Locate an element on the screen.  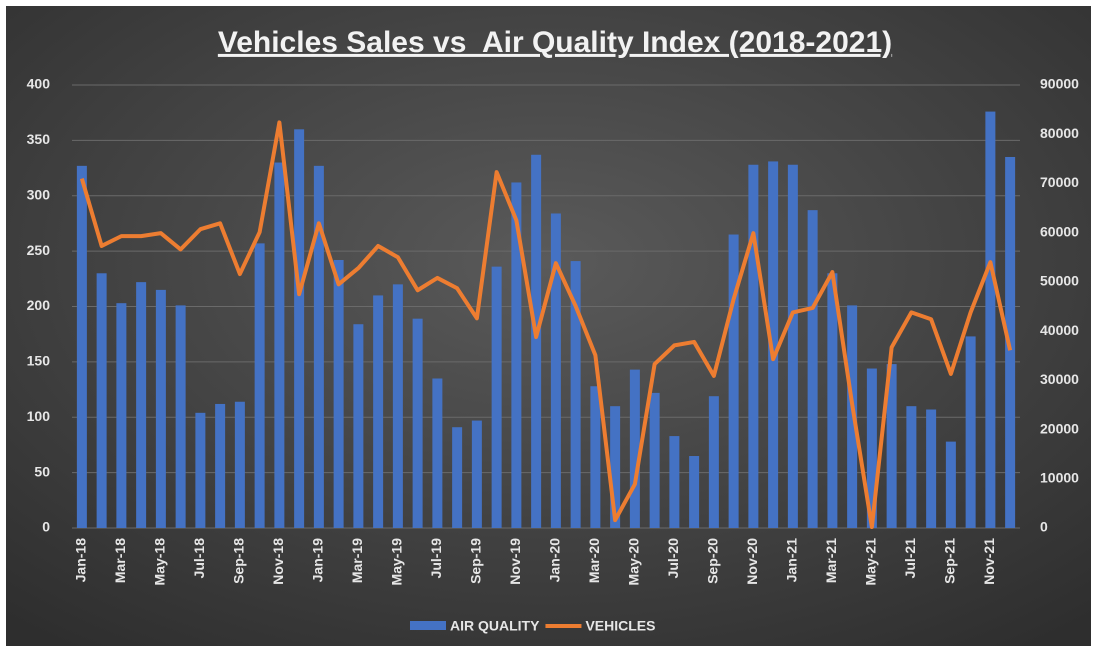
y2-tick-label: 70000 is located at coordinates (1059, 182).